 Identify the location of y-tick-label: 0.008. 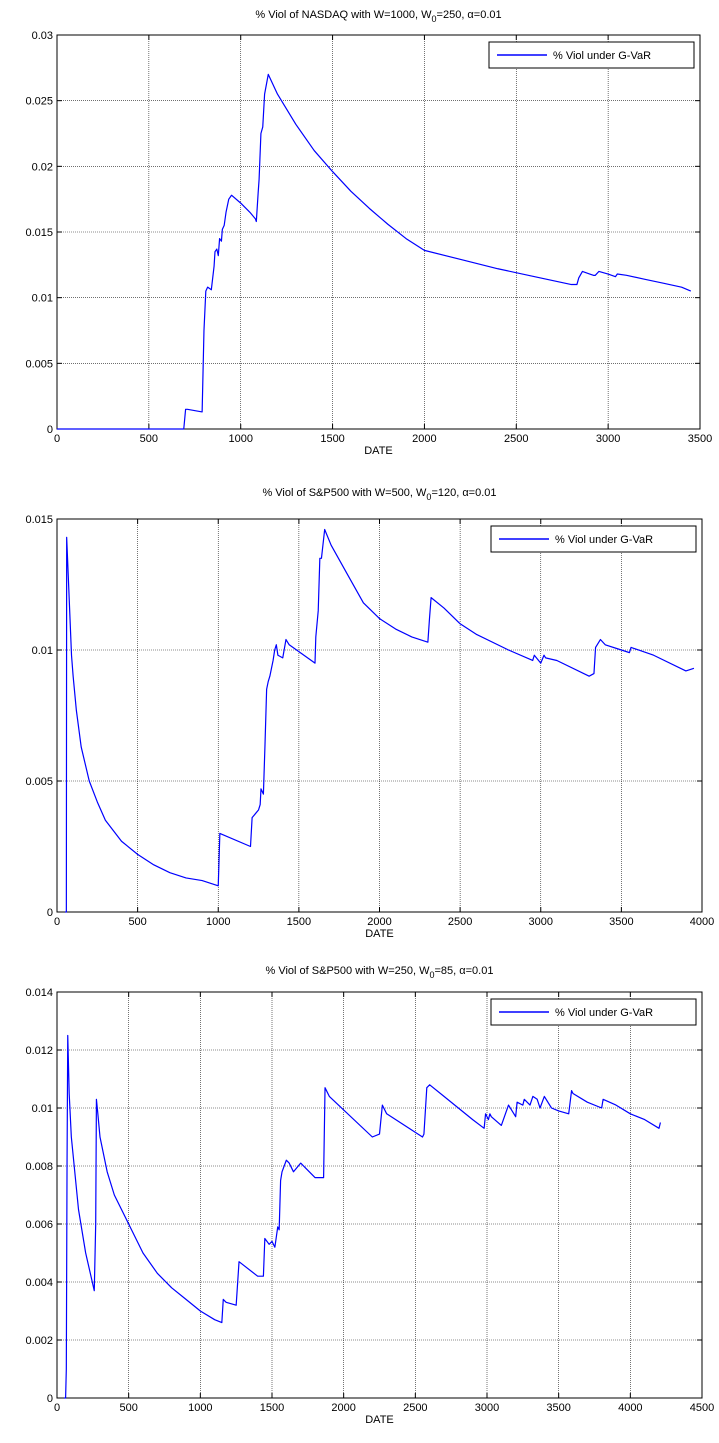
(39, 1167).